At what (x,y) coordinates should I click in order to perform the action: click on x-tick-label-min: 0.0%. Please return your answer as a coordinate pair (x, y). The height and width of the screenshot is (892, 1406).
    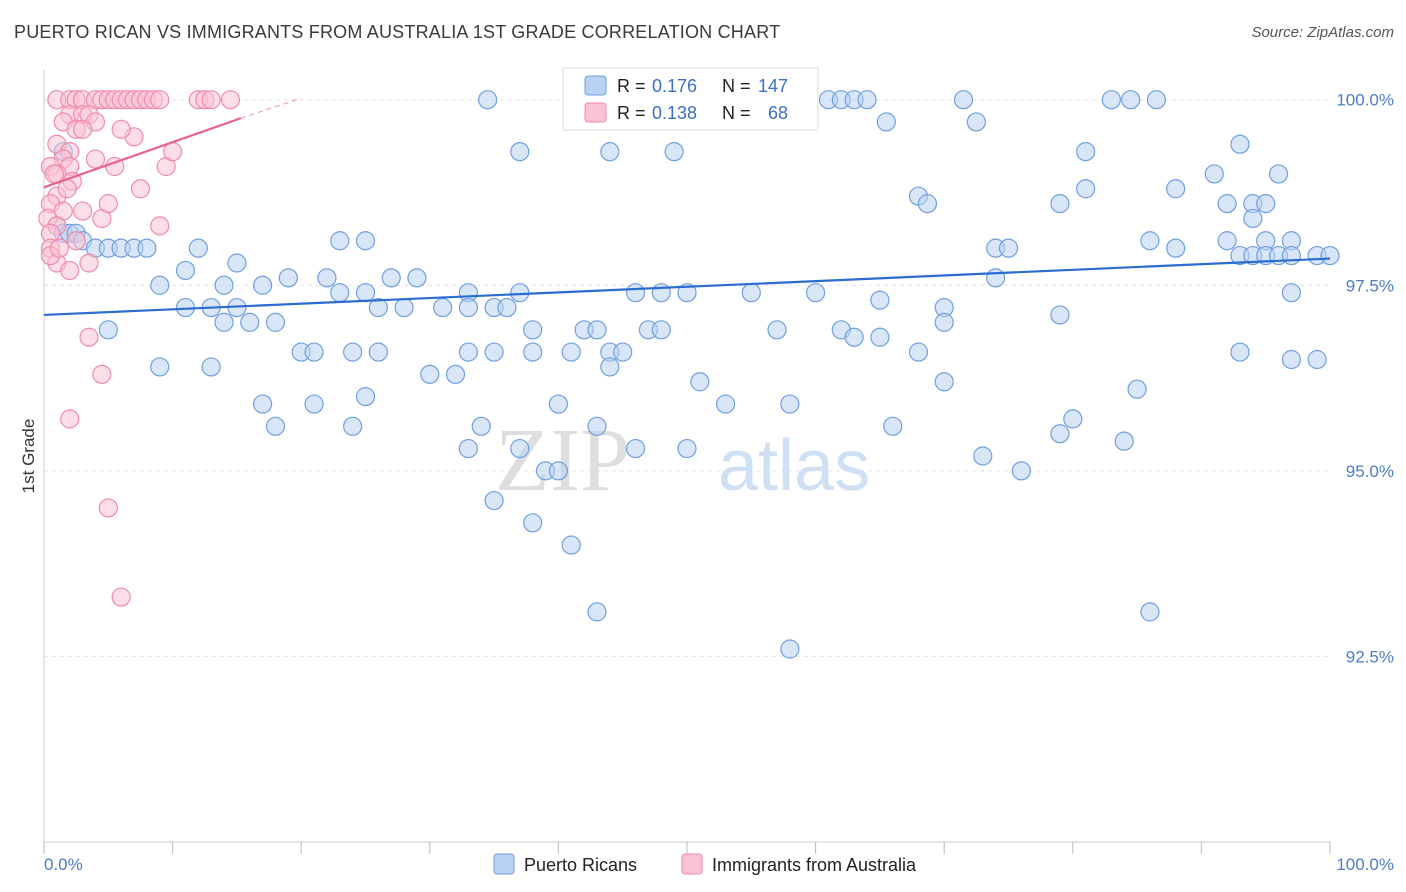
    Looking at the image, I should click on (63, 864).